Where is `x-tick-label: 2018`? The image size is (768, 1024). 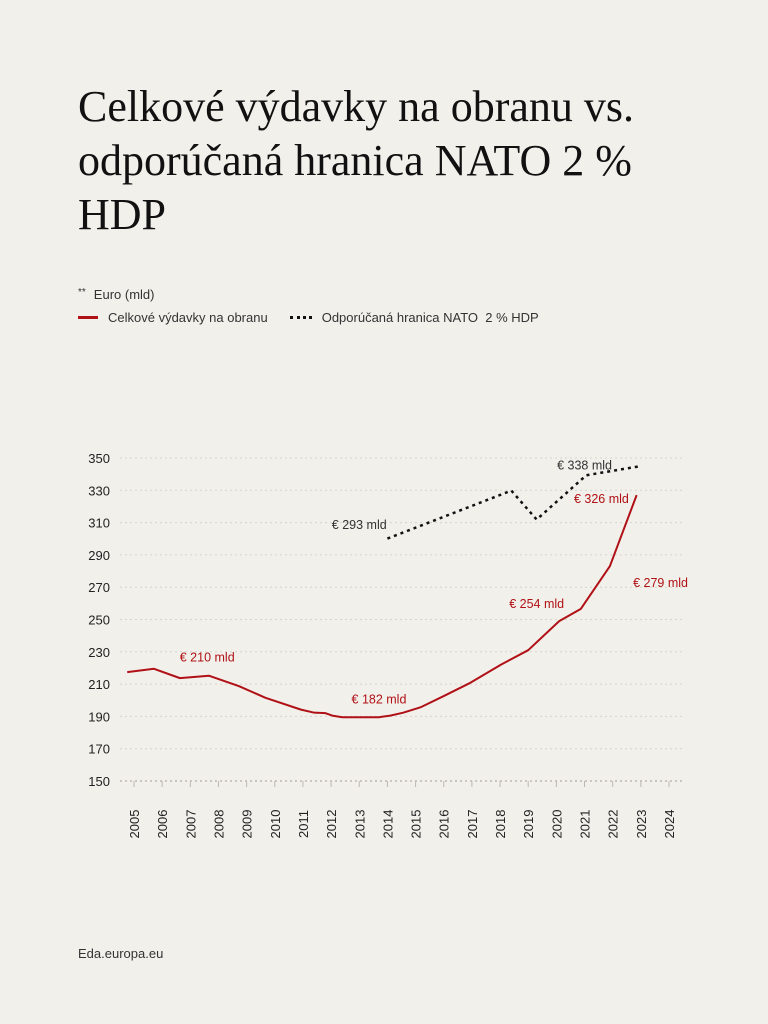 x-tick-label: 2018 is located at coordinates (500, 824).